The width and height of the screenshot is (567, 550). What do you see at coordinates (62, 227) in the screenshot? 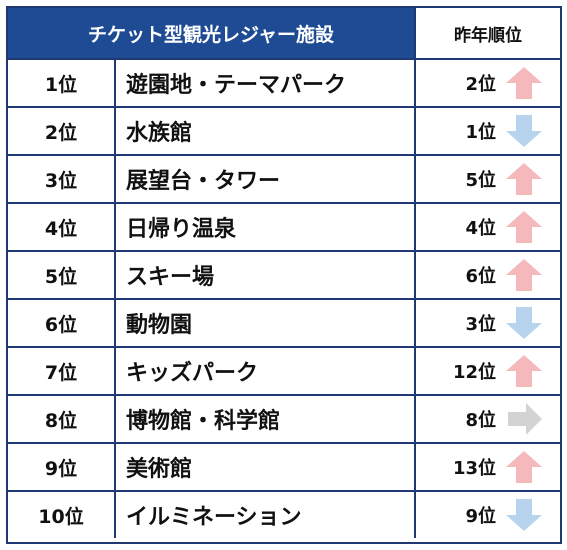
I see `rank-cell: 4位` at bounding box center [62, 227].